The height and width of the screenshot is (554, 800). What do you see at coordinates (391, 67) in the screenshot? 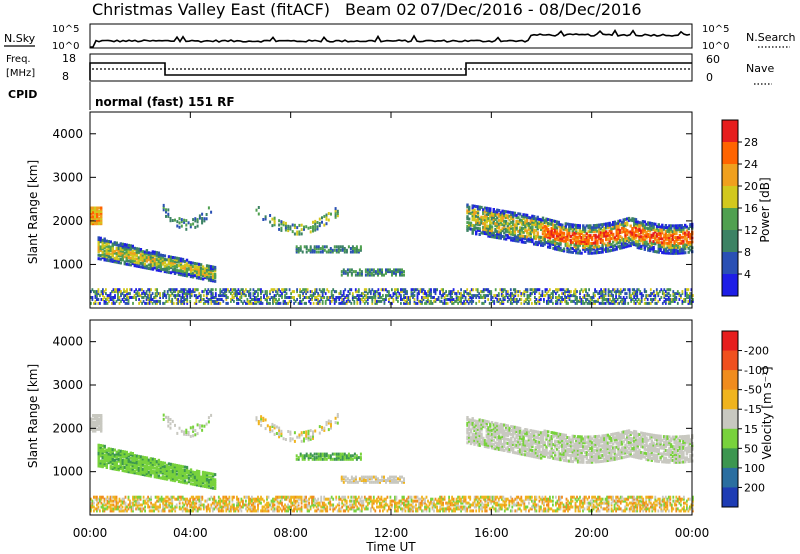
I see `freq-panel-frame` at bounding box center [391, 67].